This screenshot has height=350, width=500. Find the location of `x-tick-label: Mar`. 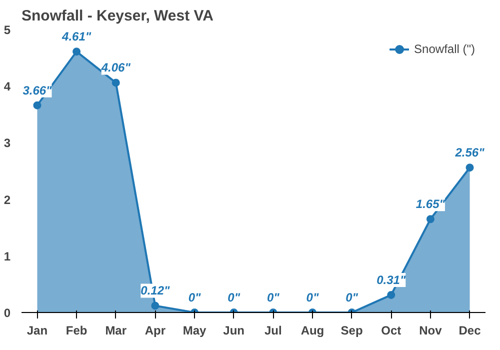

x-tick-label: Mar is located at coordinates (116, 331).